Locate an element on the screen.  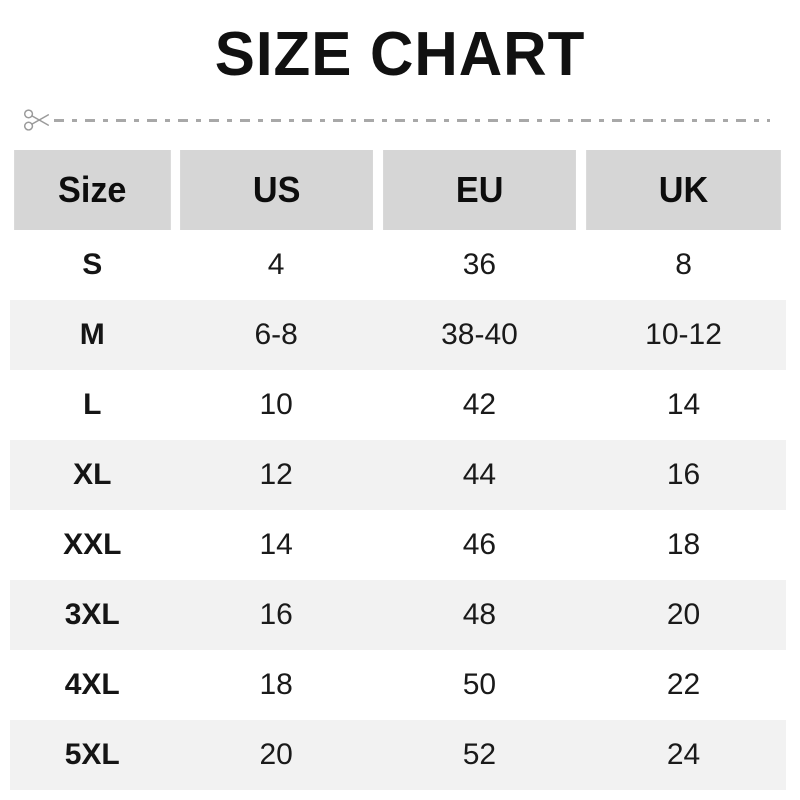
cell-us: 10 is located at coordinates (276, 405).